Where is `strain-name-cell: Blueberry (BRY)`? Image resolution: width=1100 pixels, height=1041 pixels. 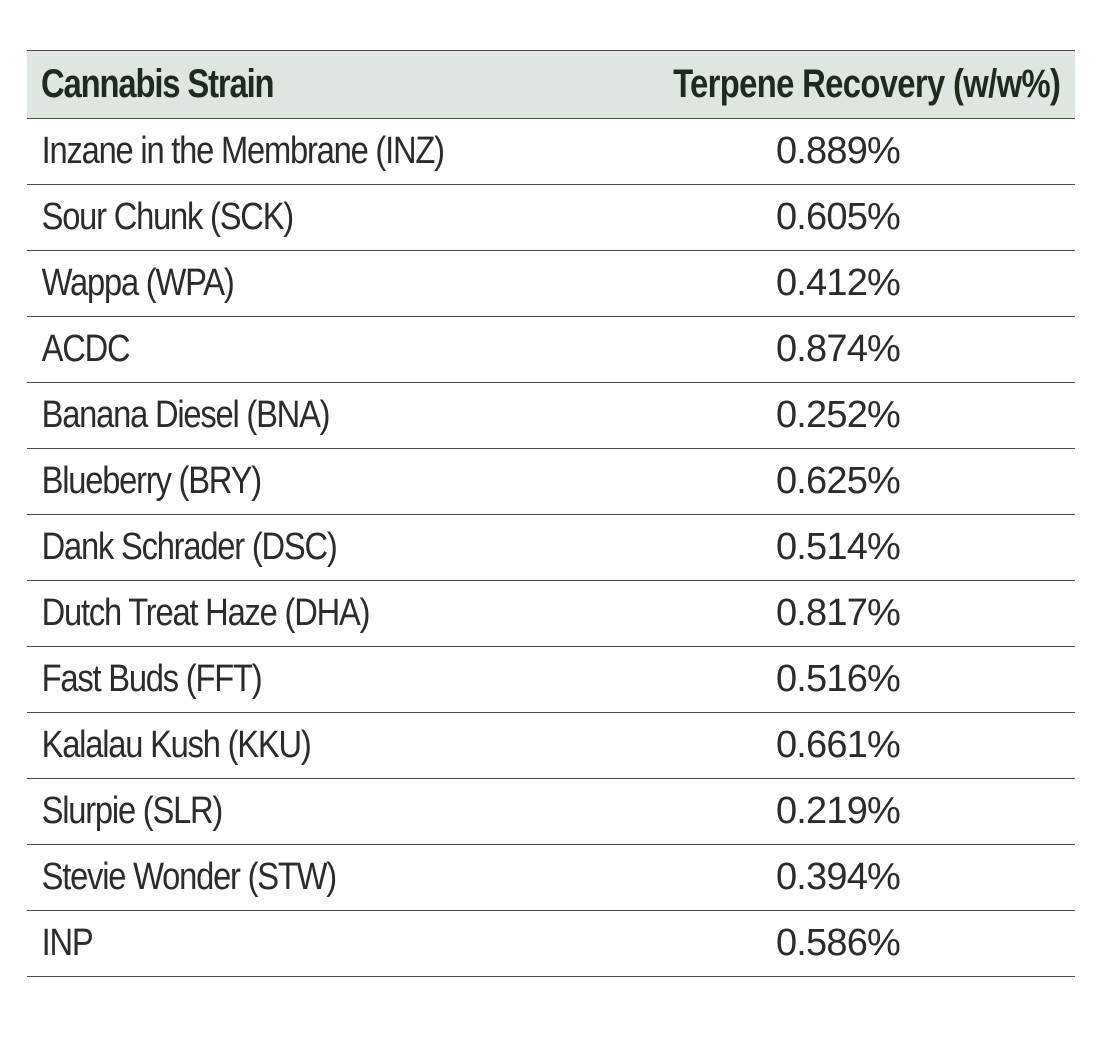 strain-name-cell: Blueberry (BRY) is located at coordinates (151, 481).